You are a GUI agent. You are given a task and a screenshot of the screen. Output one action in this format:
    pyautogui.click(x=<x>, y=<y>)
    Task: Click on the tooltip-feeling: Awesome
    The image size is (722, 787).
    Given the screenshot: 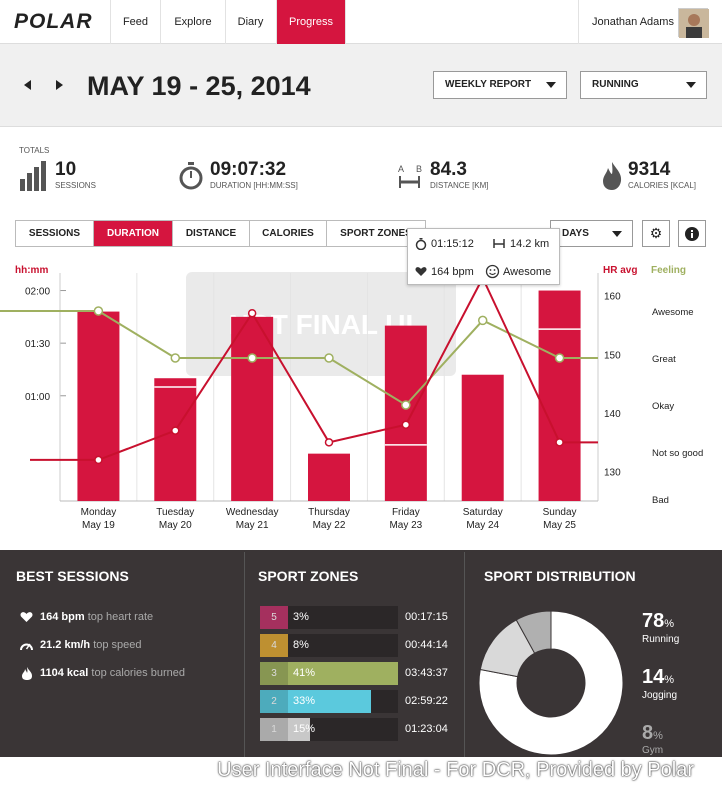 What is the action you would take?
    pyautogui.click(x=527, y=272)
    